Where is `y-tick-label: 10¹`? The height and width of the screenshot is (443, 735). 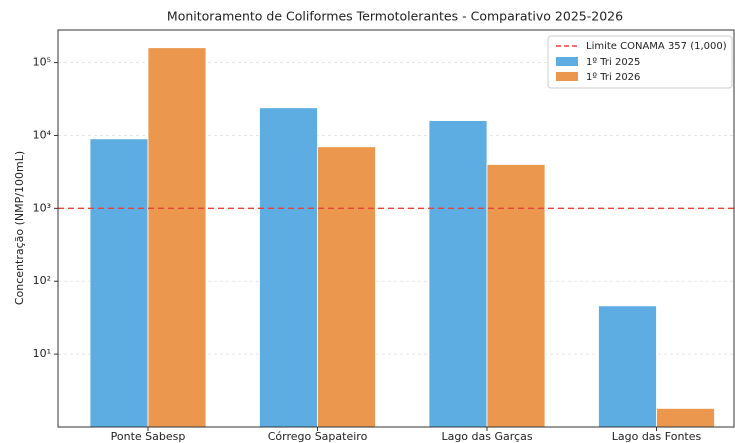
y-tick-label: 10¹ is located at coordinates (42, 353).